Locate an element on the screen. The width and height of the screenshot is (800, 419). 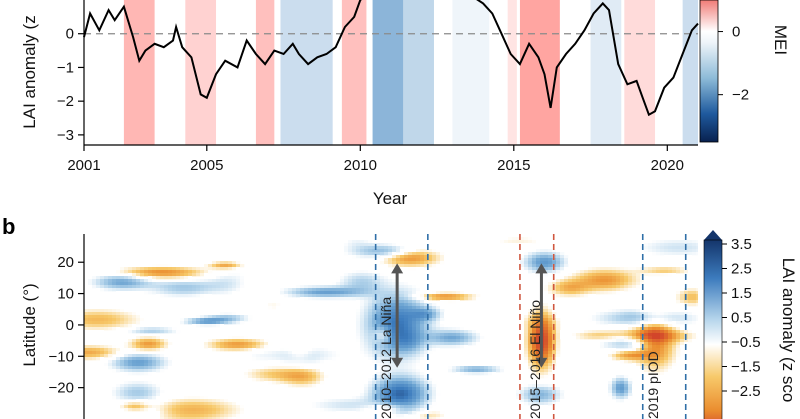
mei-colorbar-tick-label: −2 is located at coordinates (740, 95).